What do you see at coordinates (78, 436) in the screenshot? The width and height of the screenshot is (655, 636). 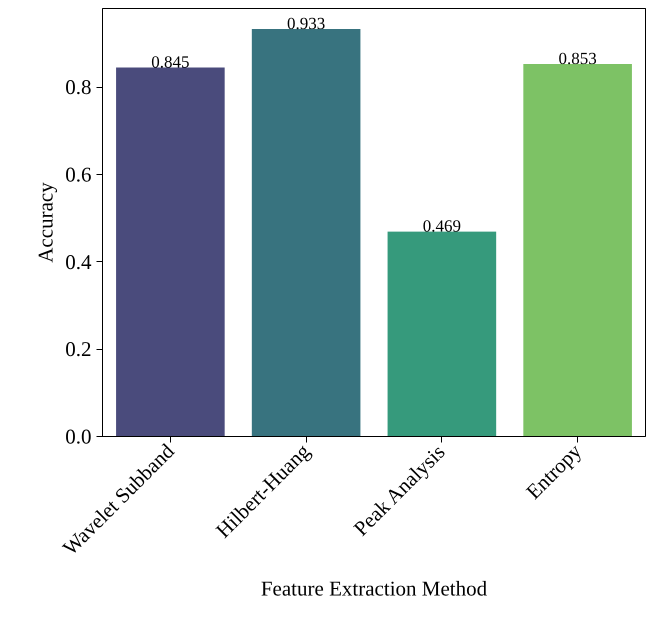 I see `text: 0.0` at bounding box center [78, 436].